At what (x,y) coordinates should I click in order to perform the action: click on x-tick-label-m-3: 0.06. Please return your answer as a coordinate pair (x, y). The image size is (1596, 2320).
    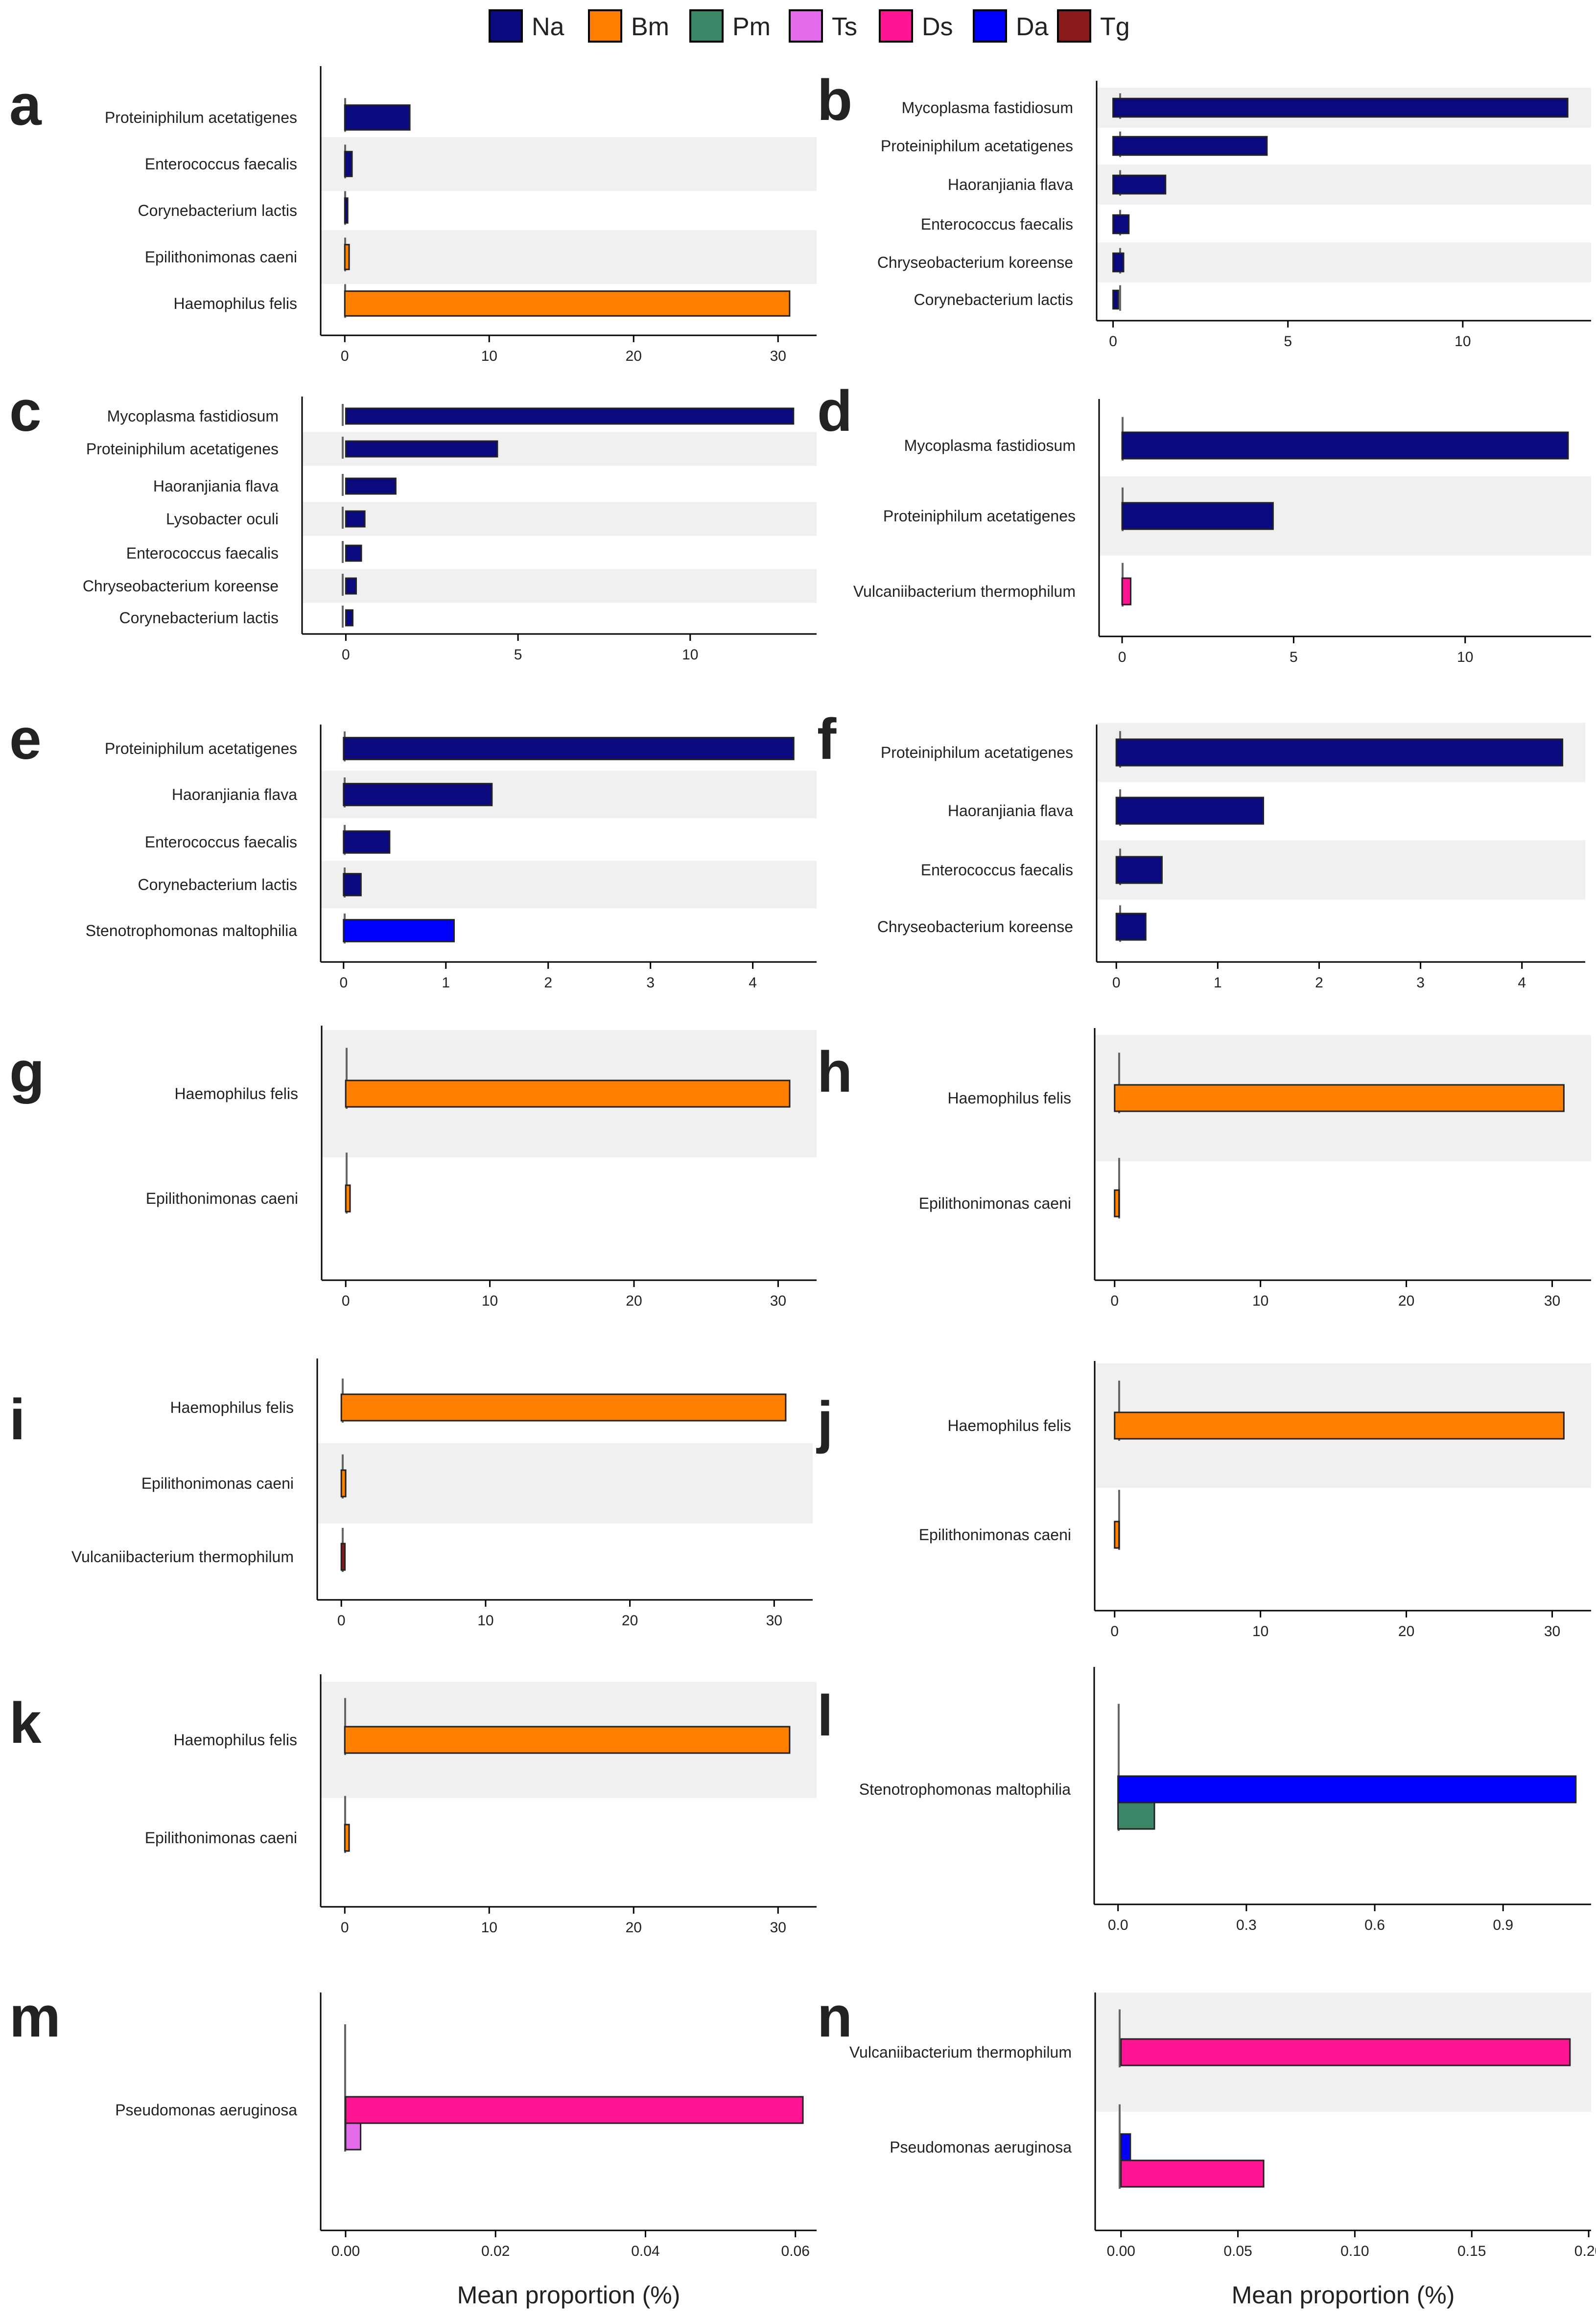
    Looking at the image, I should click on (795, 2251).